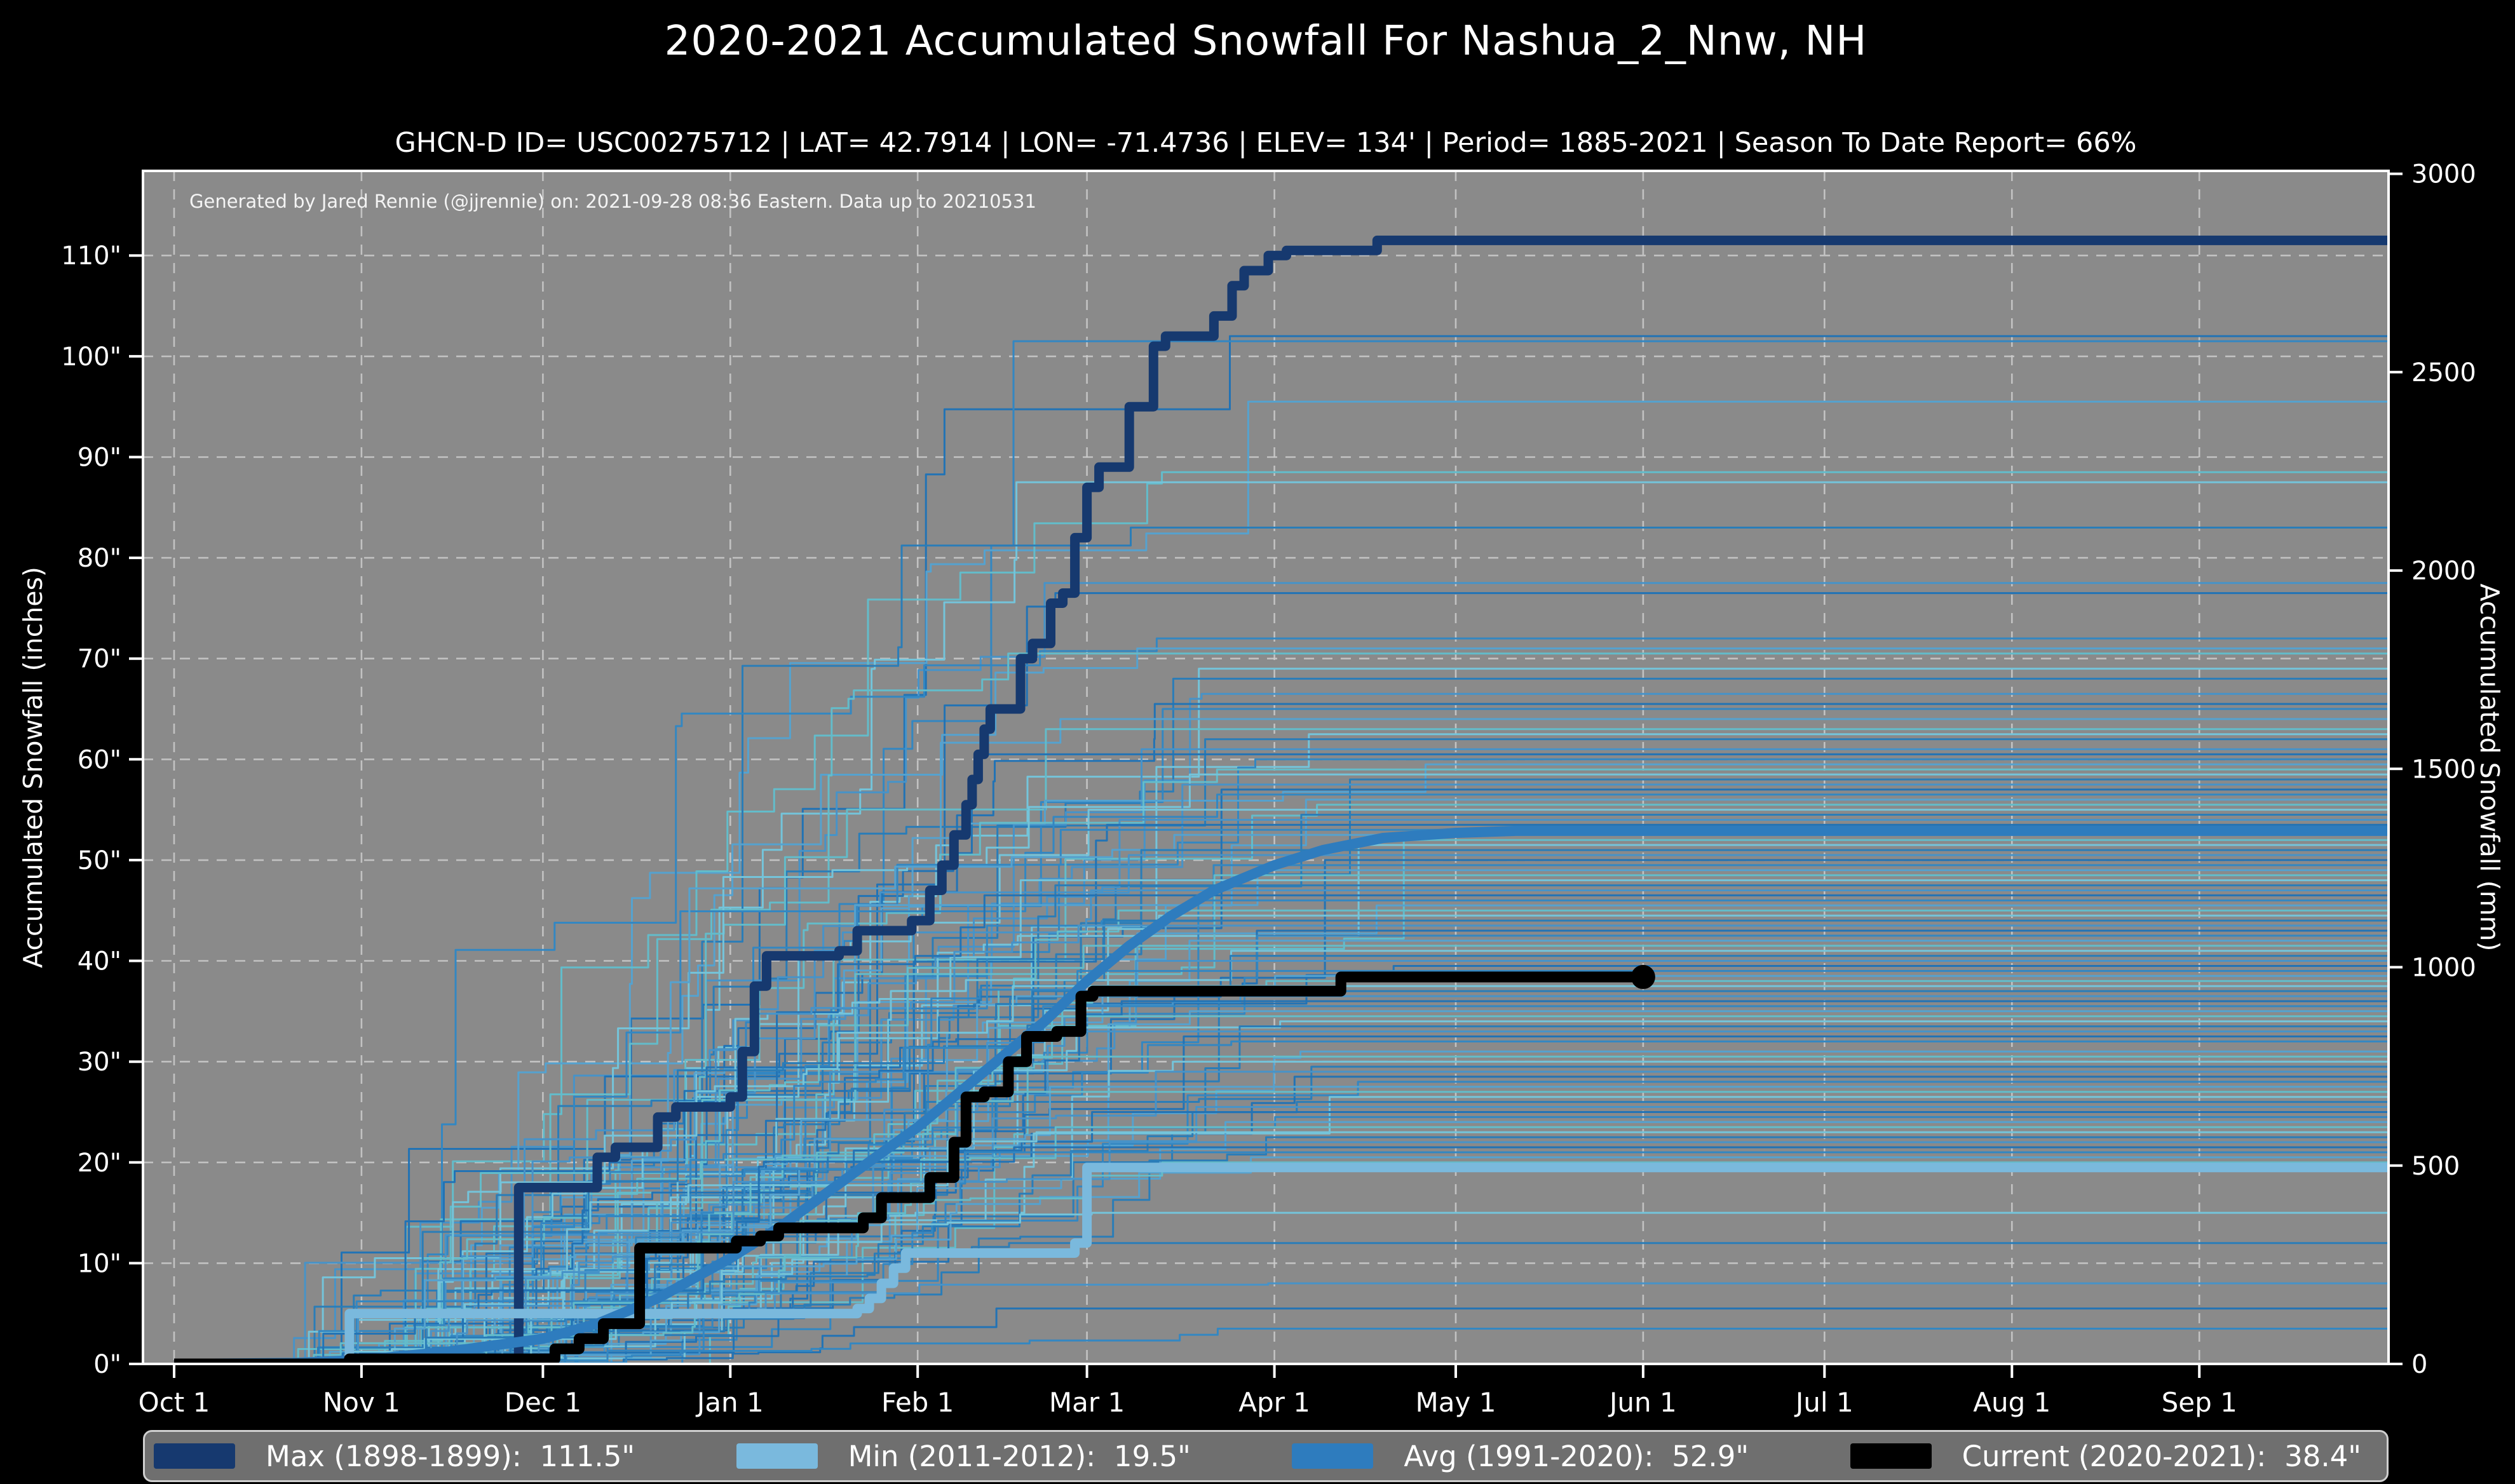 The height and width of the screenshot is (1484, 2515). I want to click on x-tick-label: May 1, so click(1456, 1402).